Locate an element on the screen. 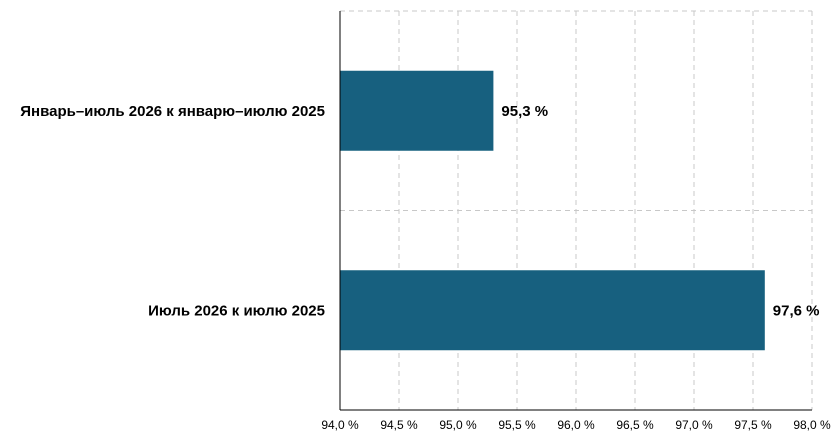 The width and height of the screenshot is (839, 437). x-tick-label: 94,0 % is located at coordinates (340, 425).